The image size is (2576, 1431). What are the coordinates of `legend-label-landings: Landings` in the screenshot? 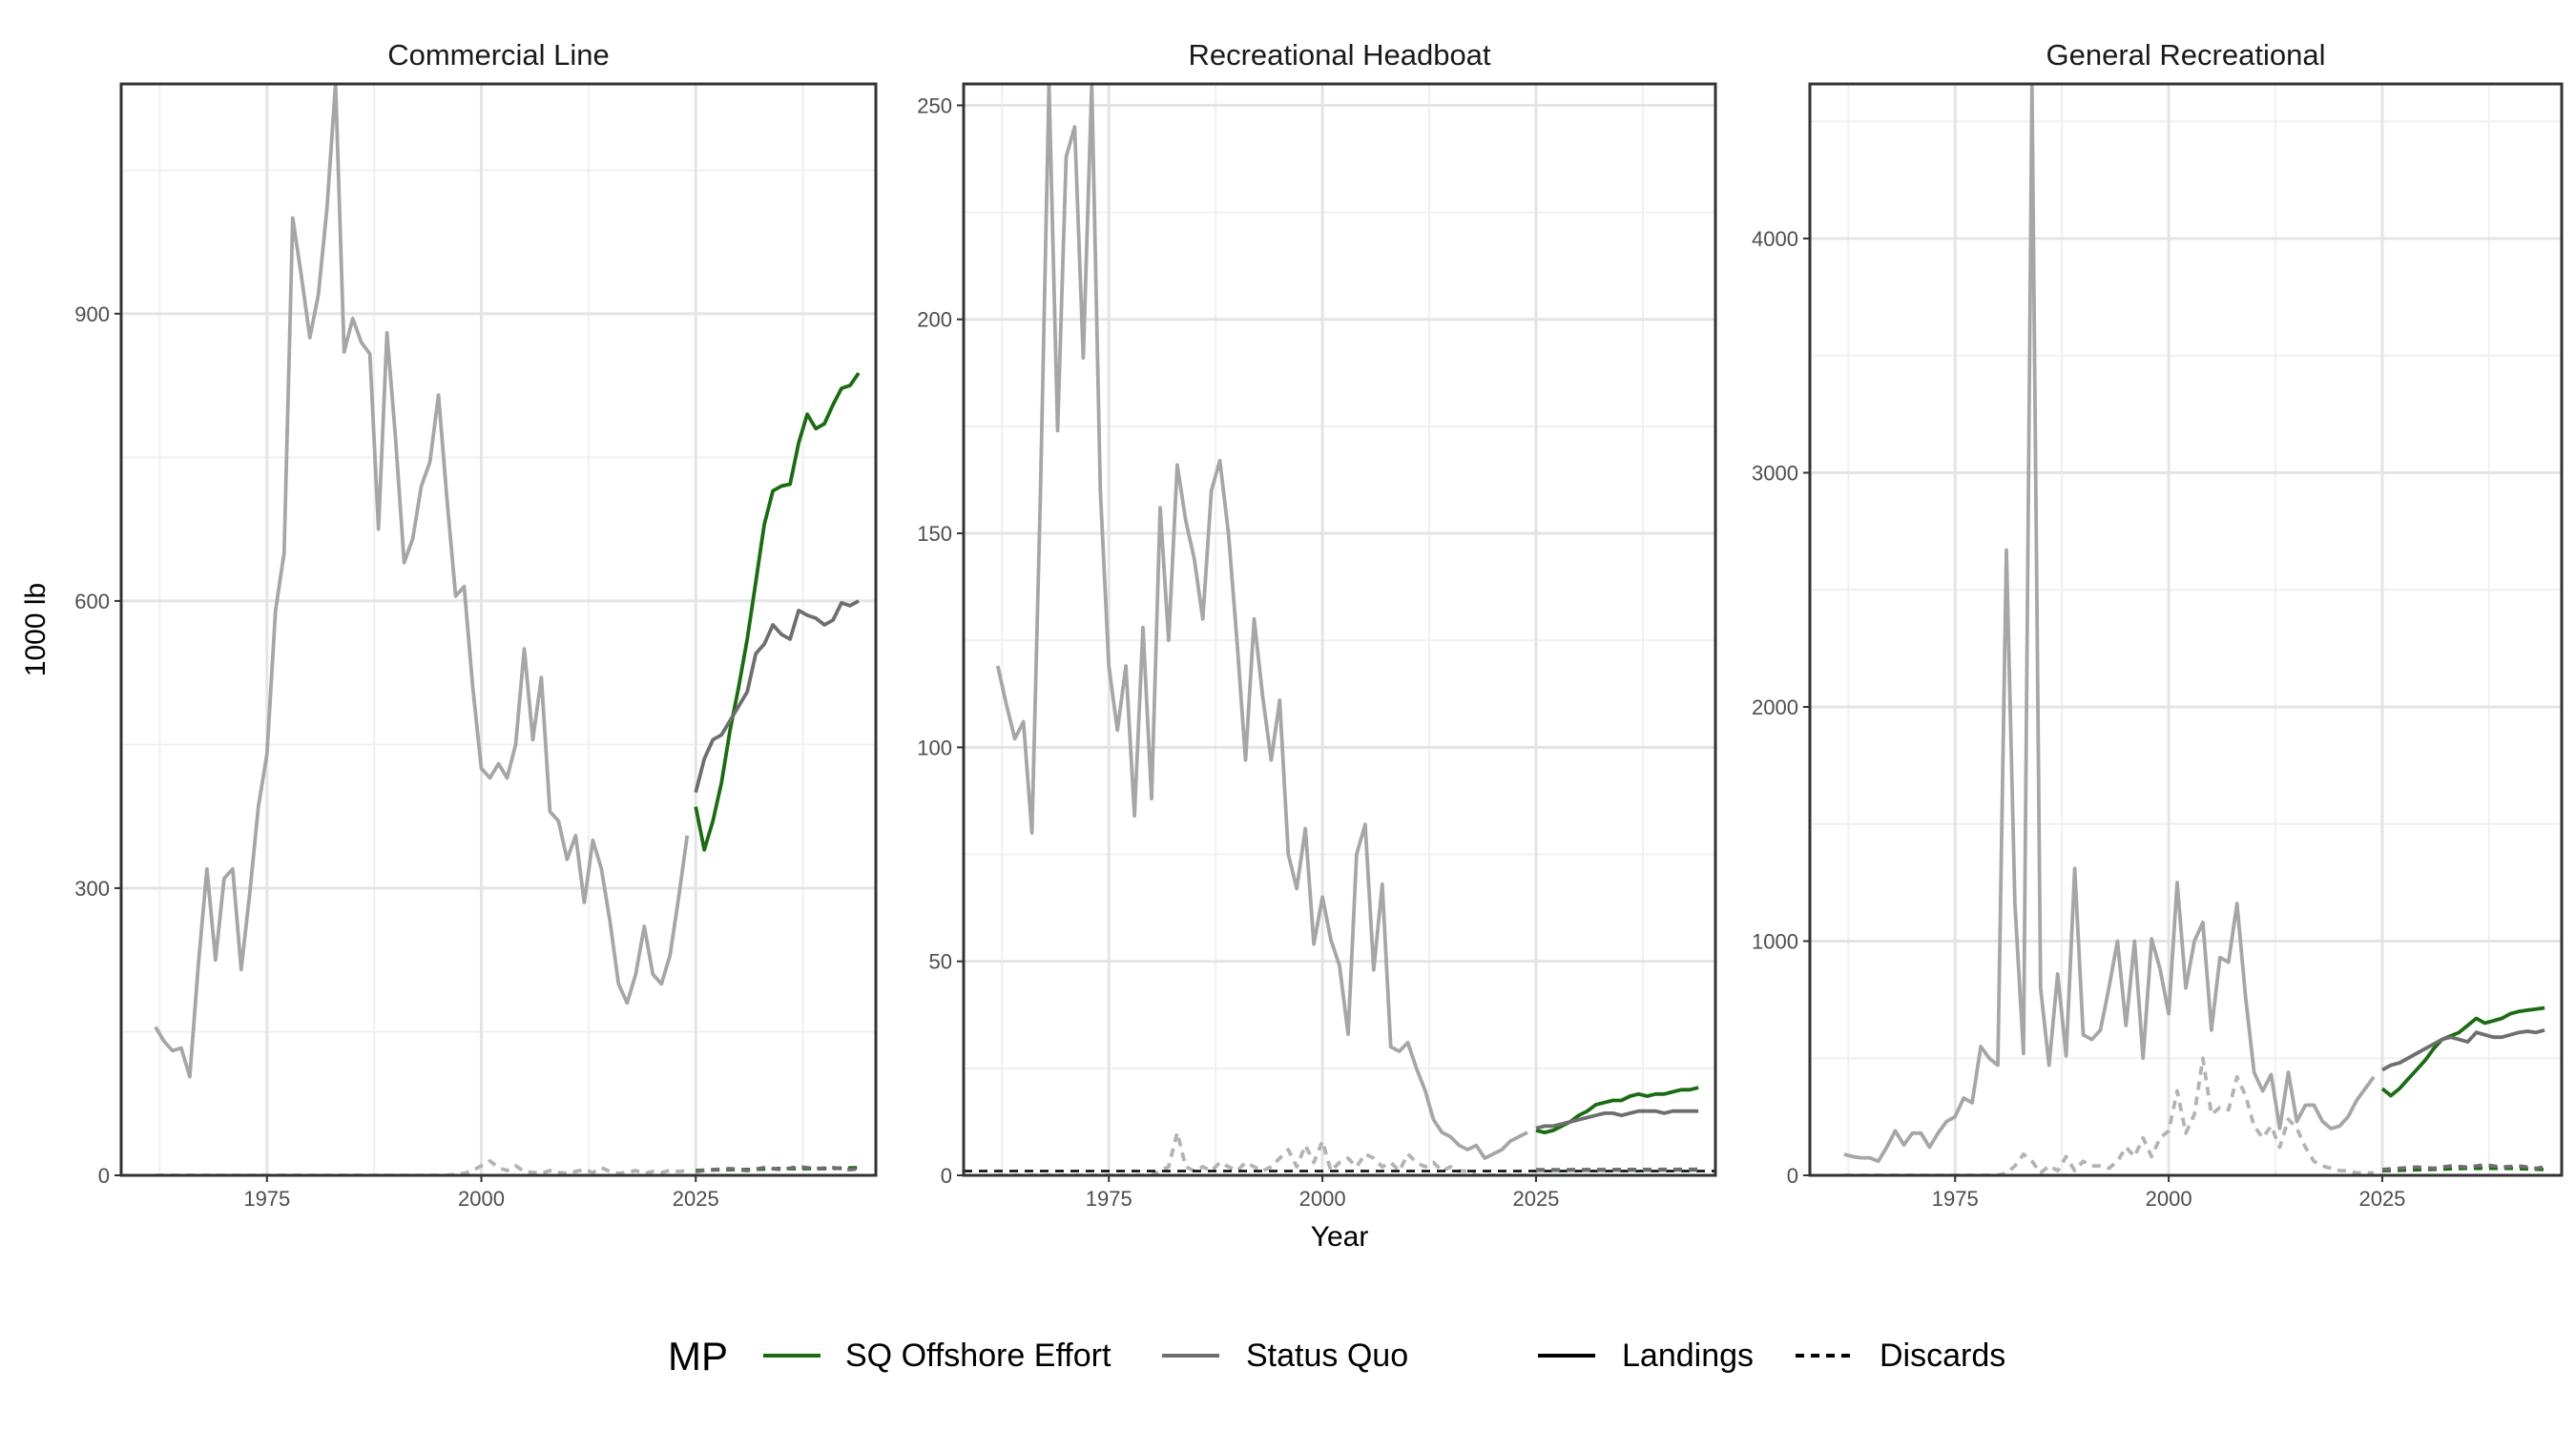 It's located at (1688, 1356).